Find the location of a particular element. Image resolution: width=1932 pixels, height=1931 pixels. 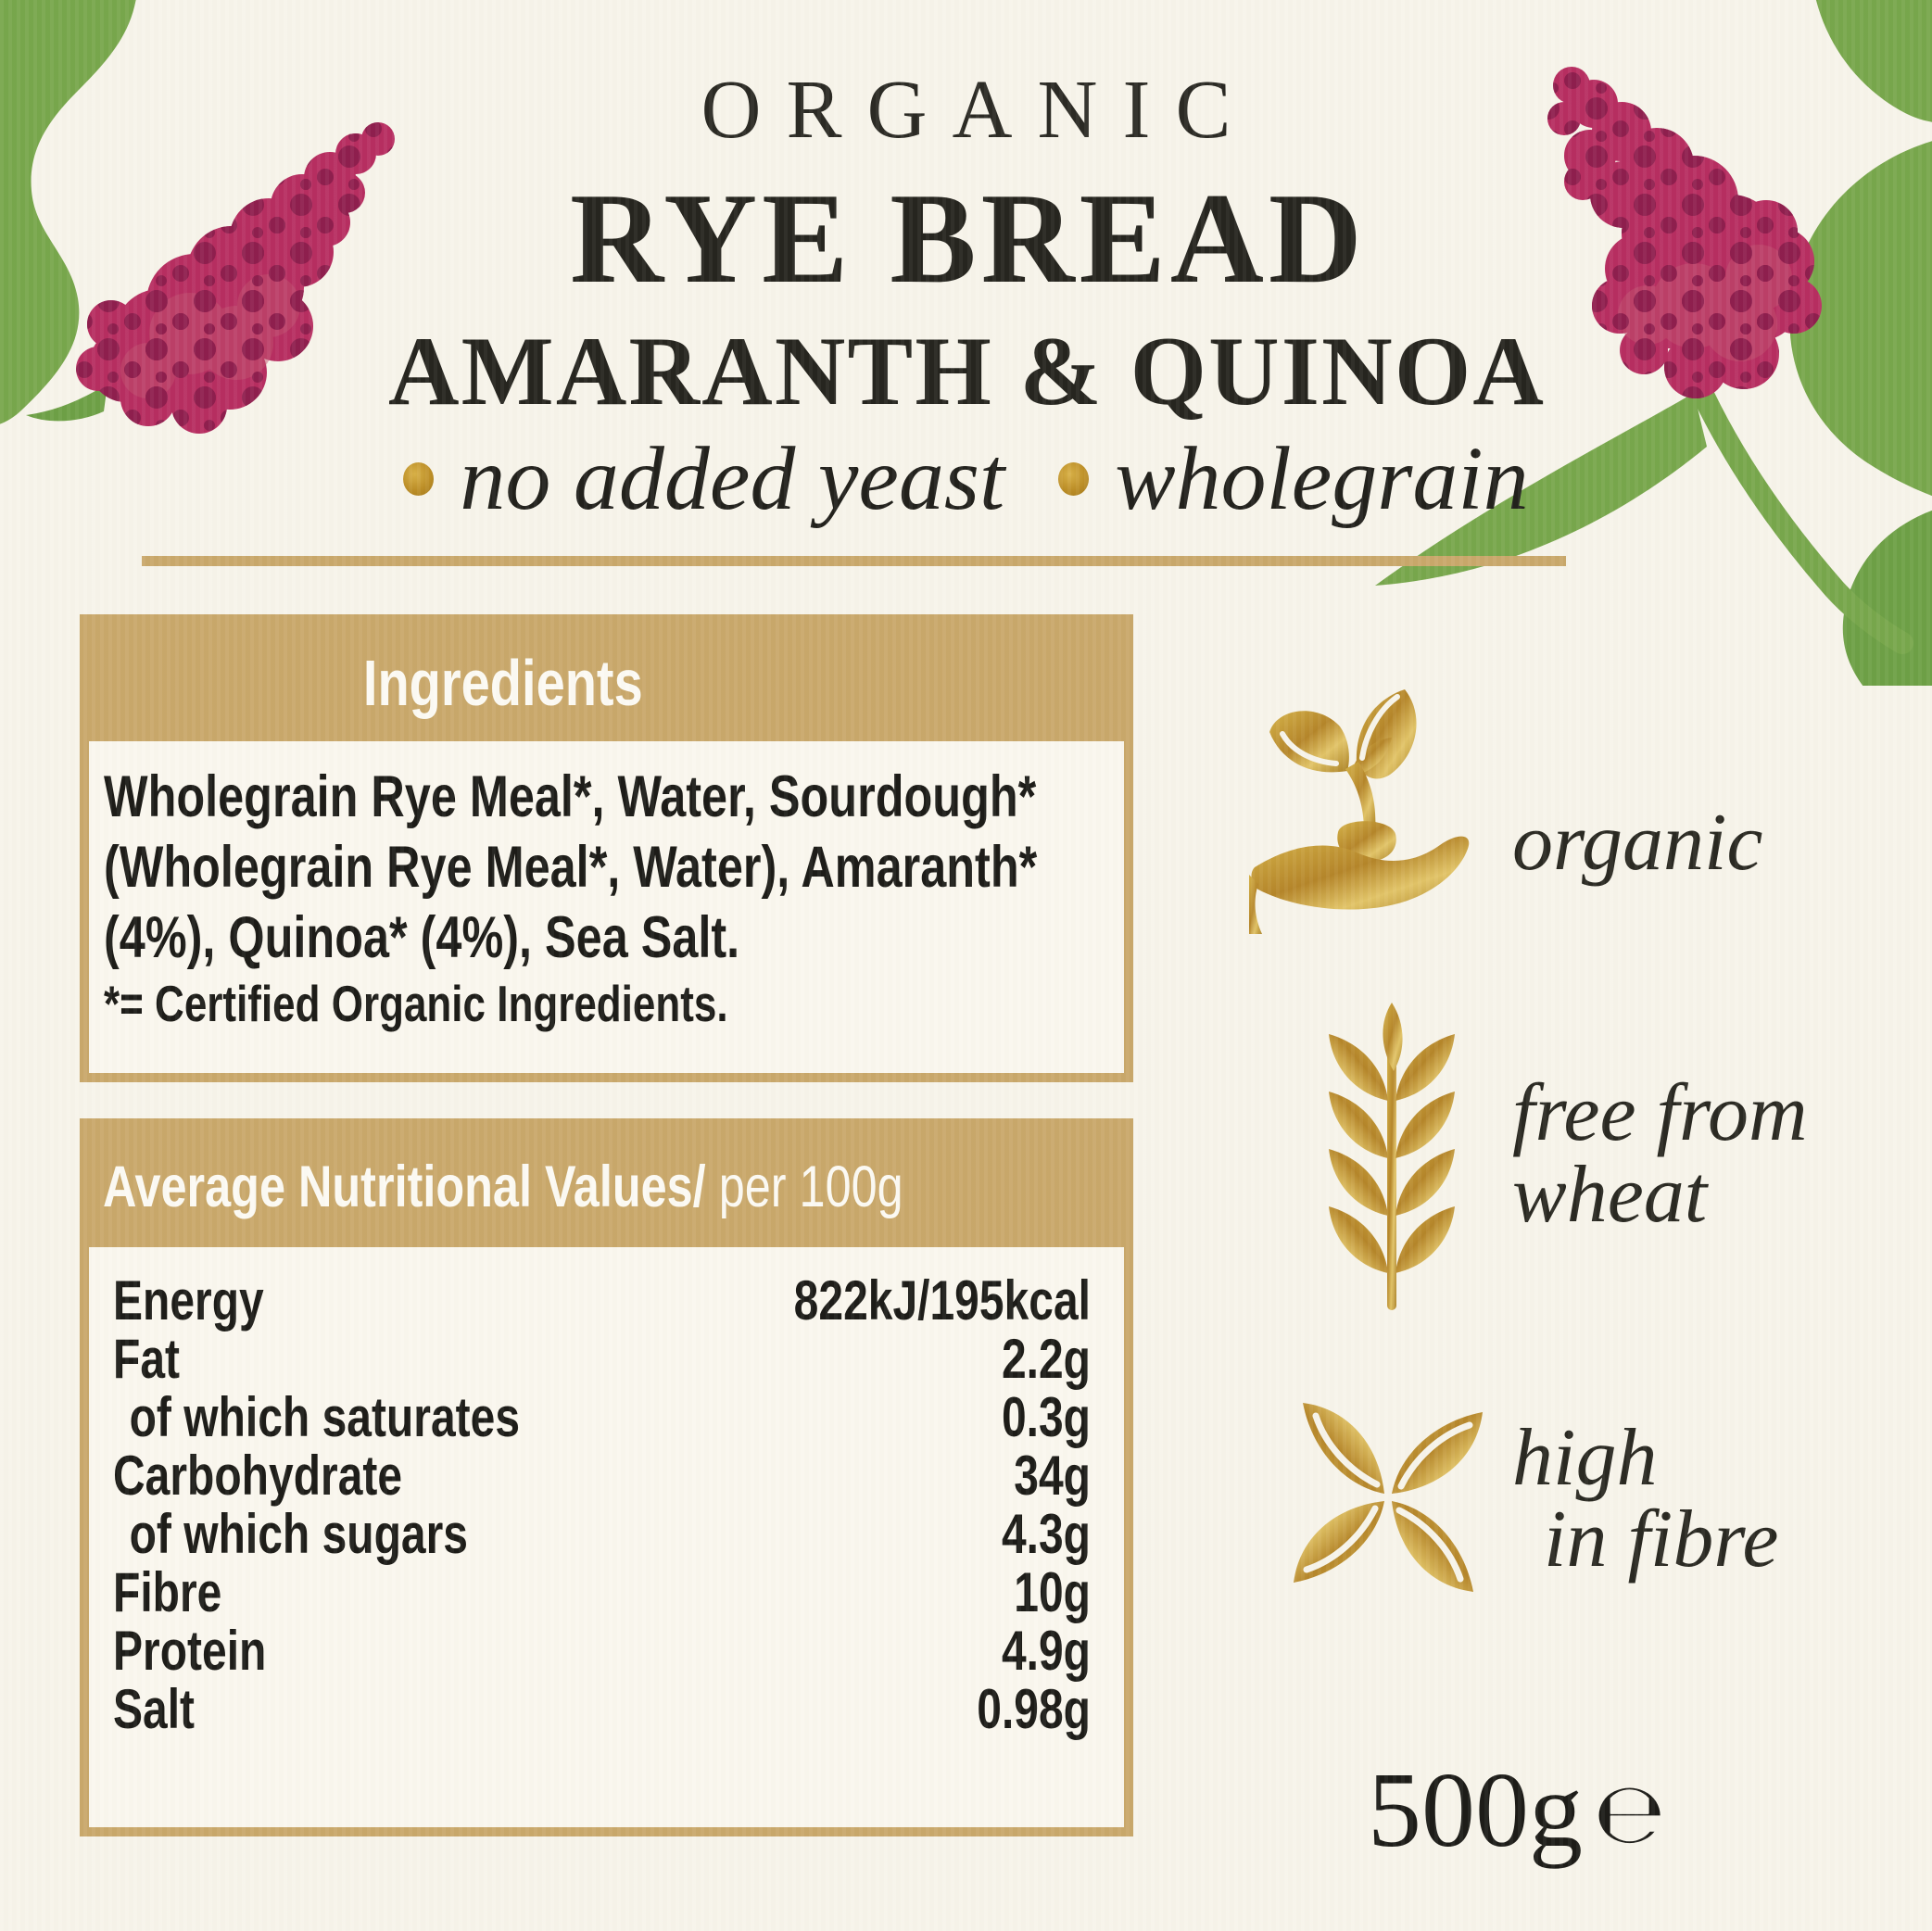

nutrient-label: Carbohydrate is located at coordinates (258, 1476).